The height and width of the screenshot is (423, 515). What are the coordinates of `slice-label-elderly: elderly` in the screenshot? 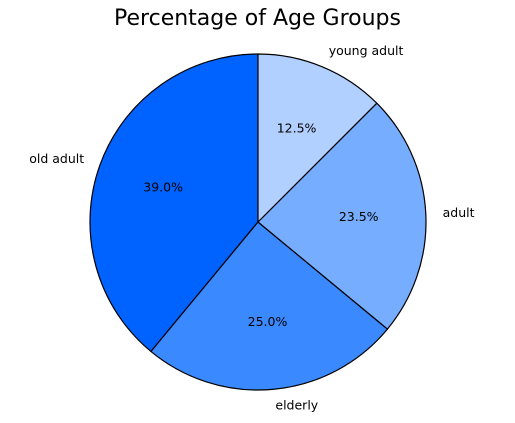 It's located at (296, 404).